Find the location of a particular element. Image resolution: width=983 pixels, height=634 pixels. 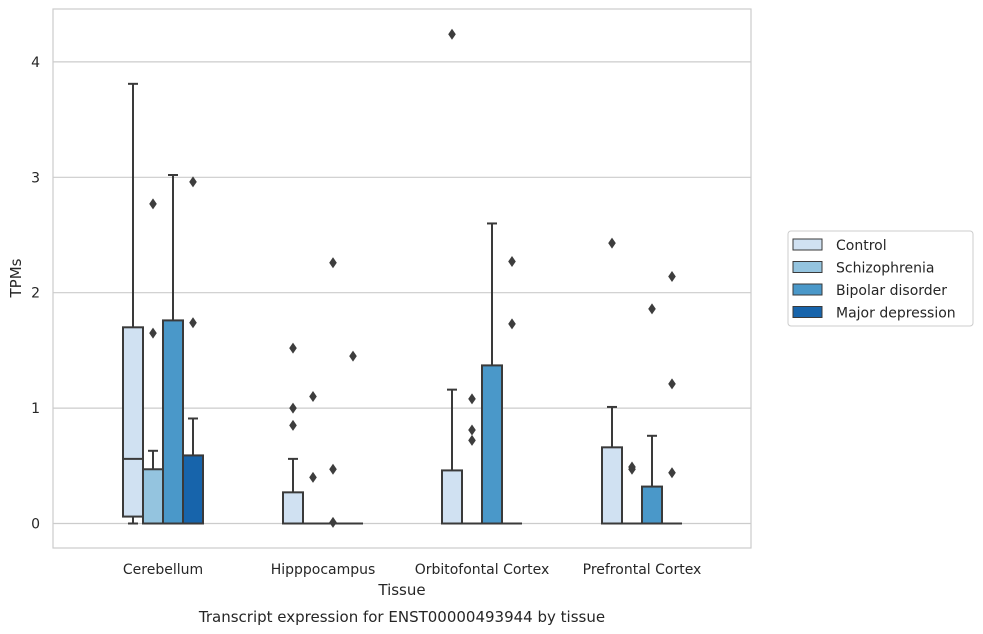

legend-frame is located at coordinates (880, 278).